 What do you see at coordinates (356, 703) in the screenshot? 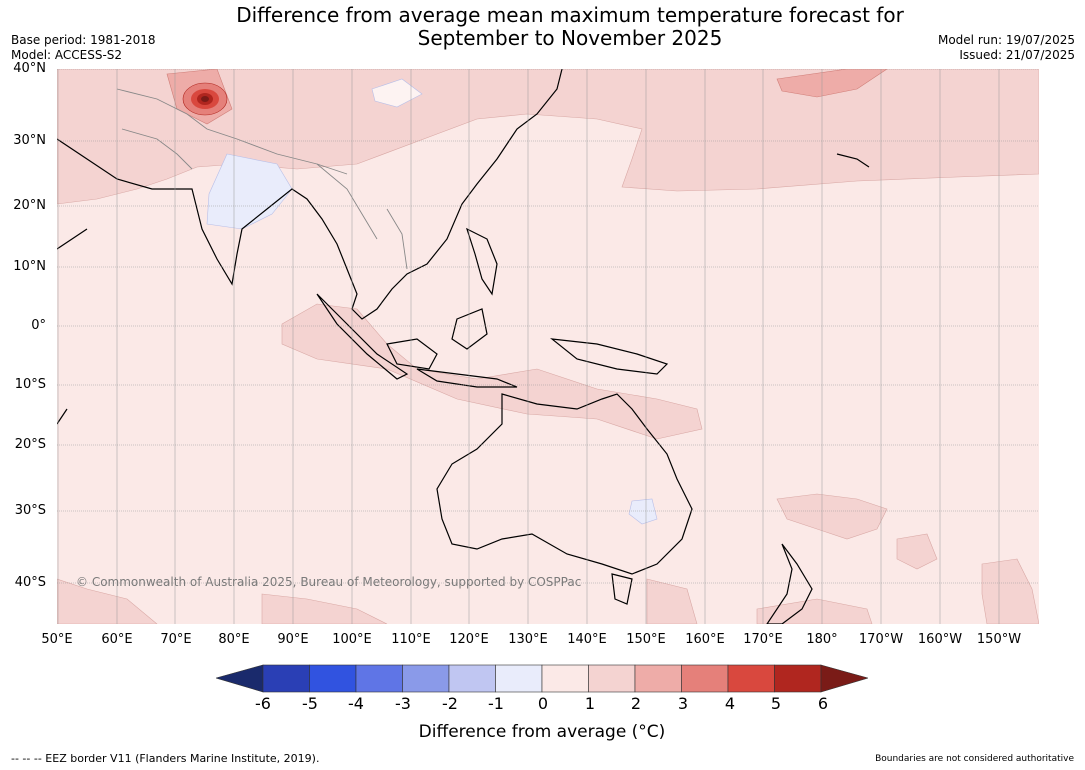
I see `colorbar-tick: -4` at bounding box center [356, 703].